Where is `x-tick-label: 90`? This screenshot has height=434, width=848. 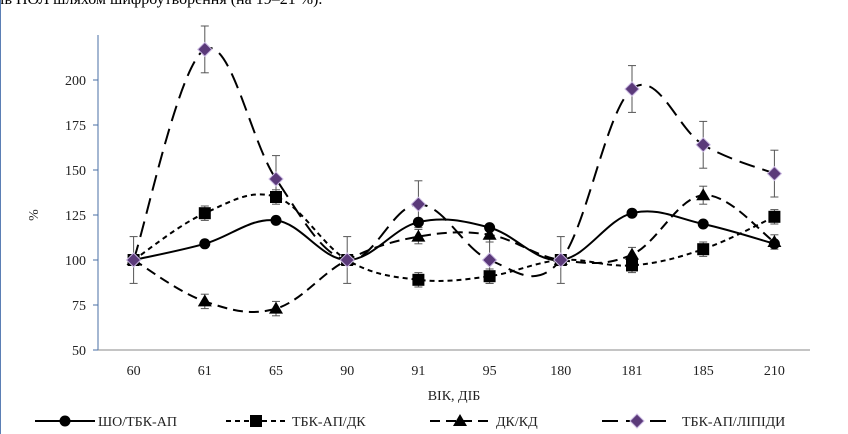
x-tick-label: 90 is located at coordinates (347, 371).